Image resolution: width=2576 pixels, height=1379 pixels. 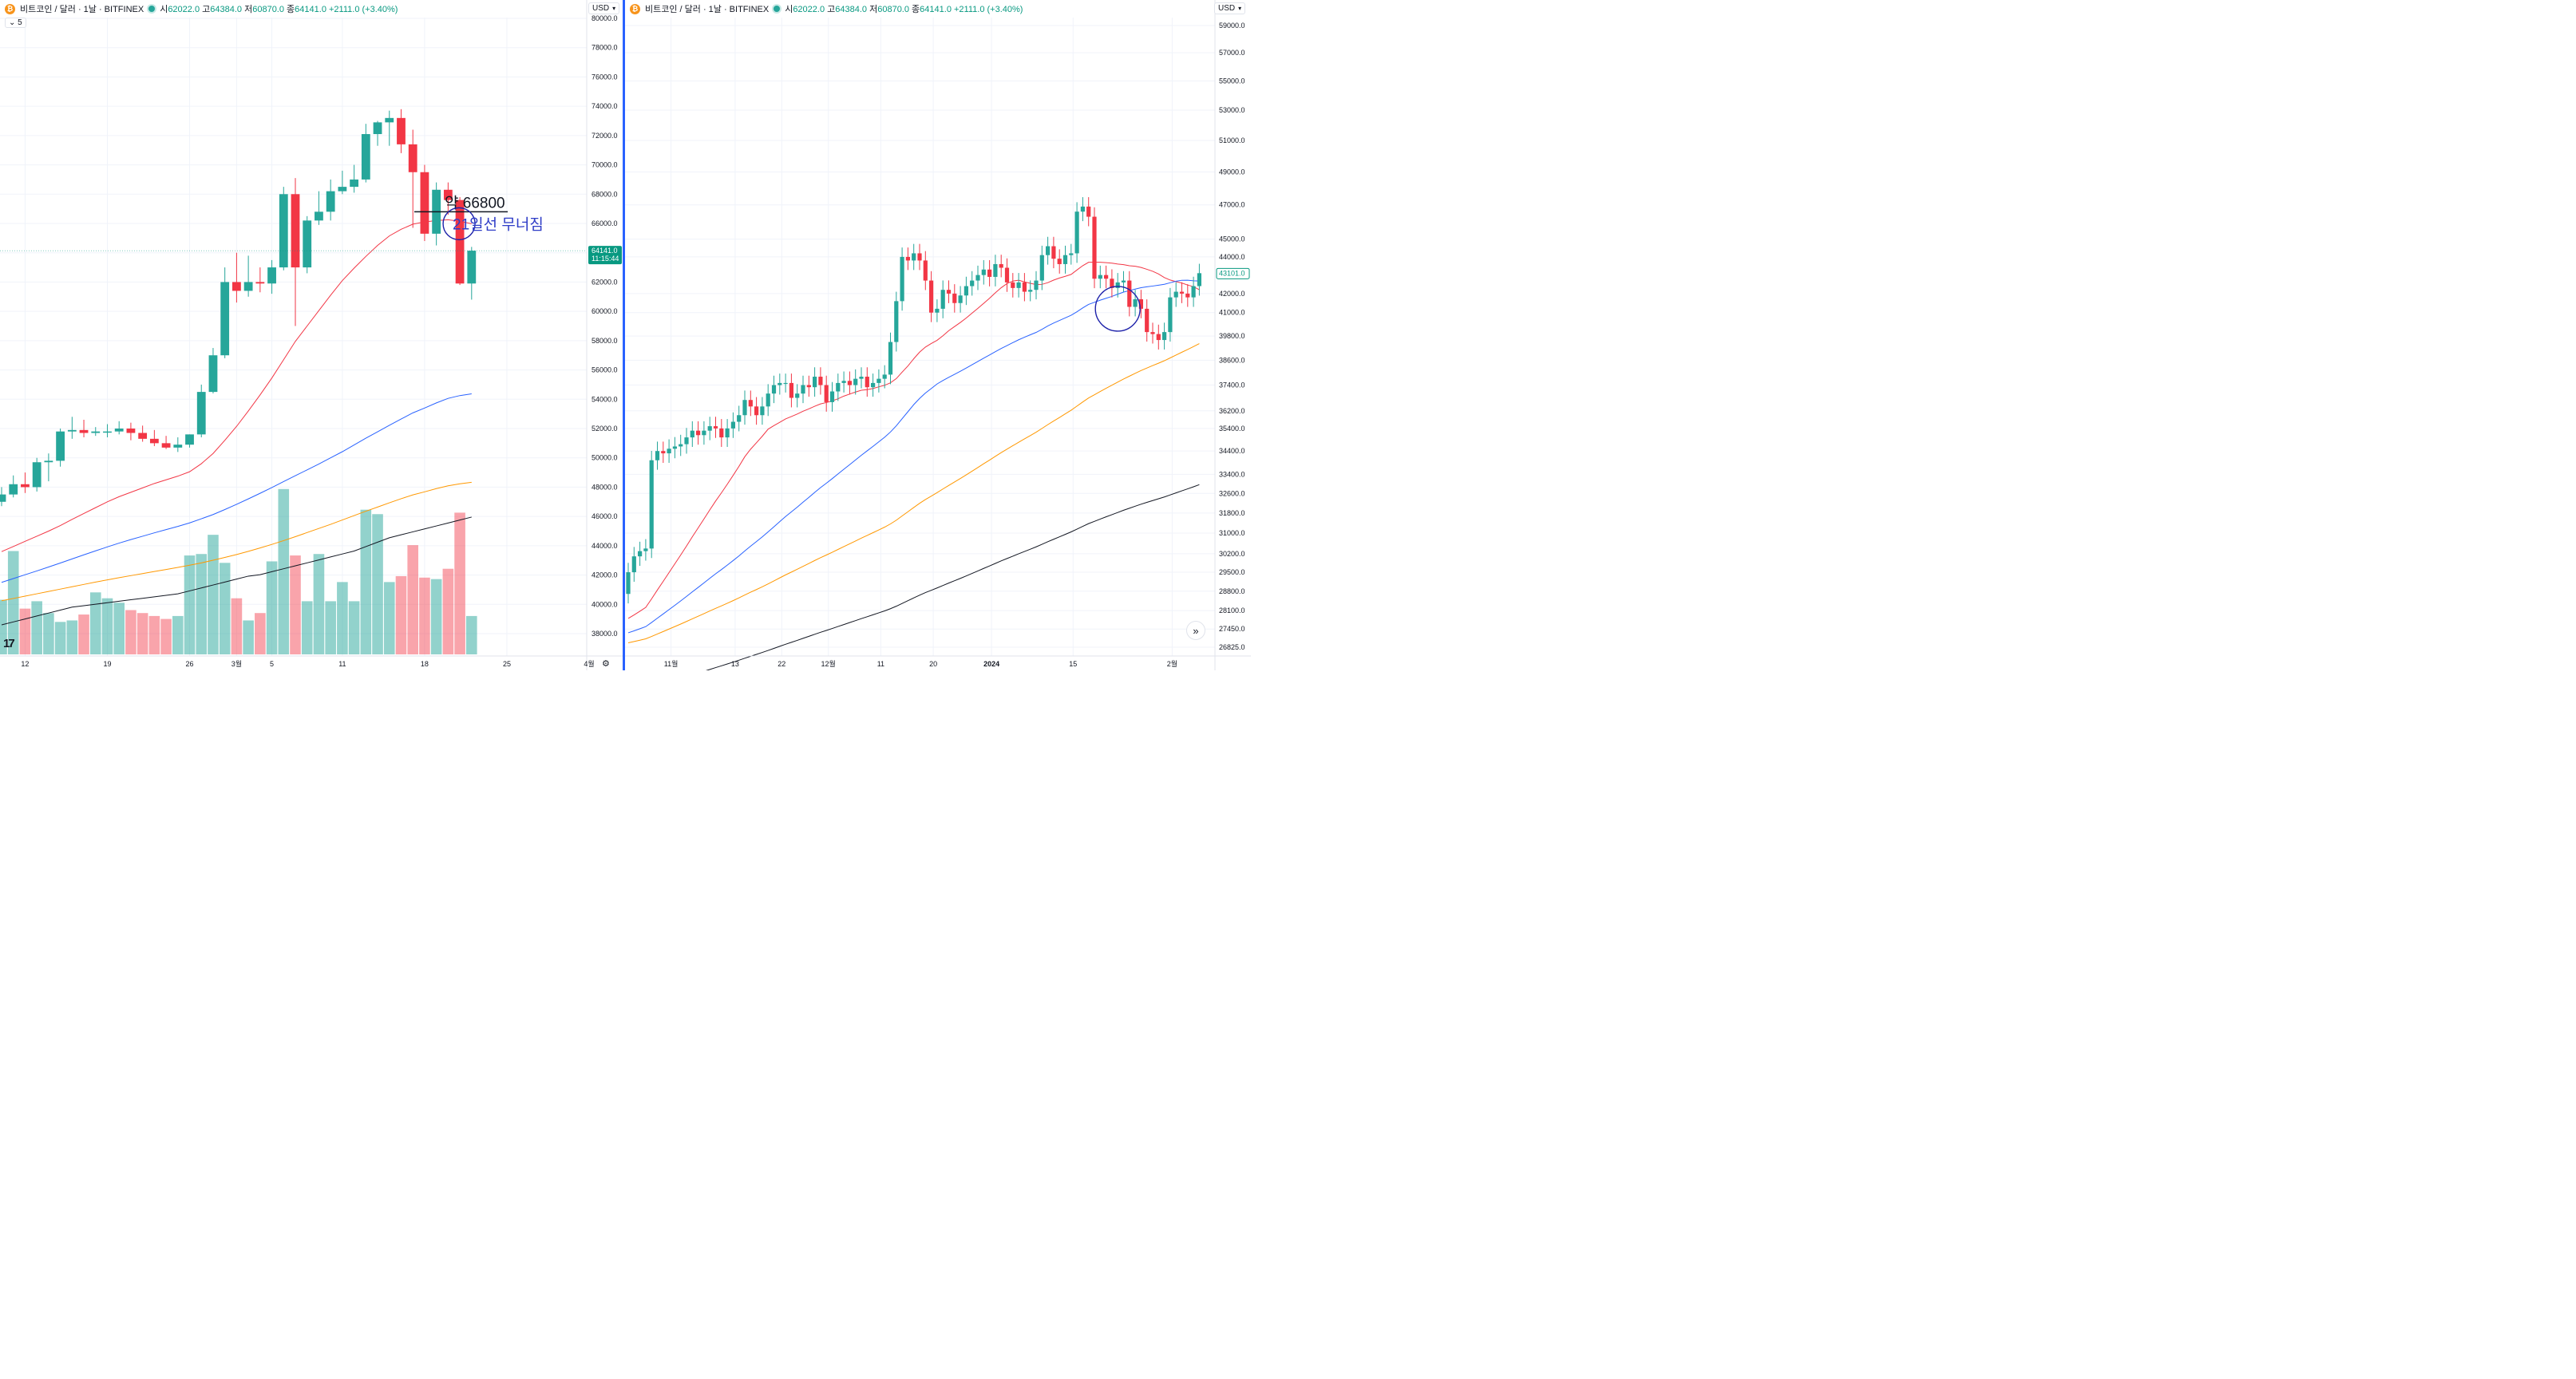 I want to click on scroll-to-realtime-button: », so click(x=1196, y=630).